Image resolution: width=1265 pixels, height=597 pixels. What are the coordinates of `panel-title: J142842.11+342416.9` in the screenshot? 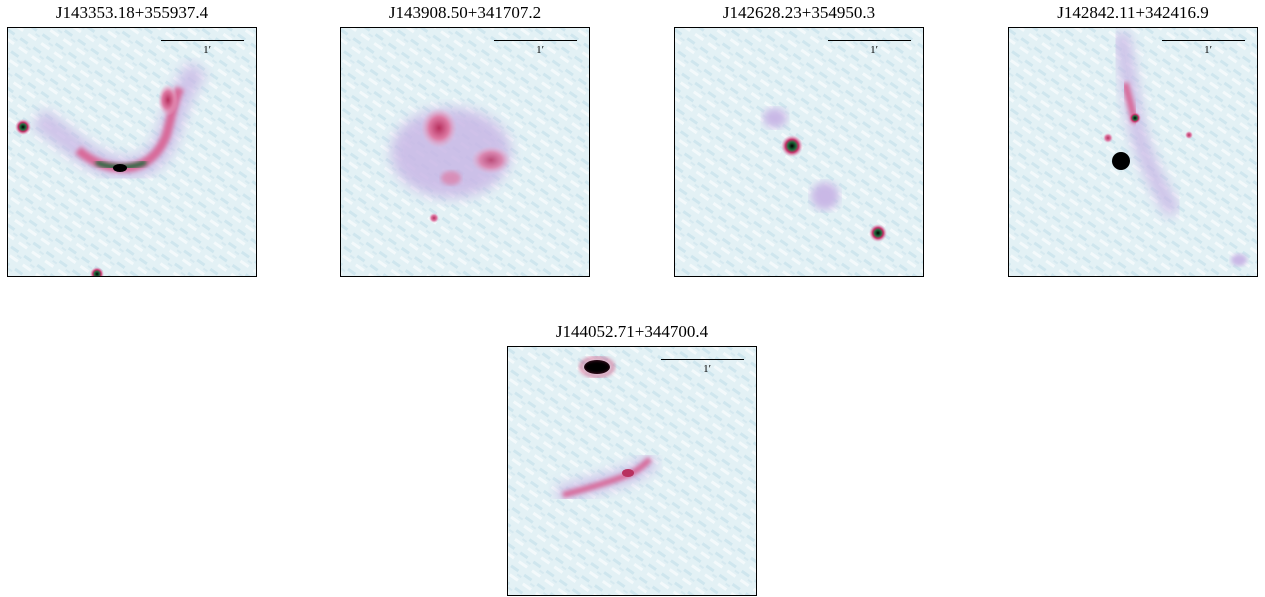 It's located at (1133, 12).